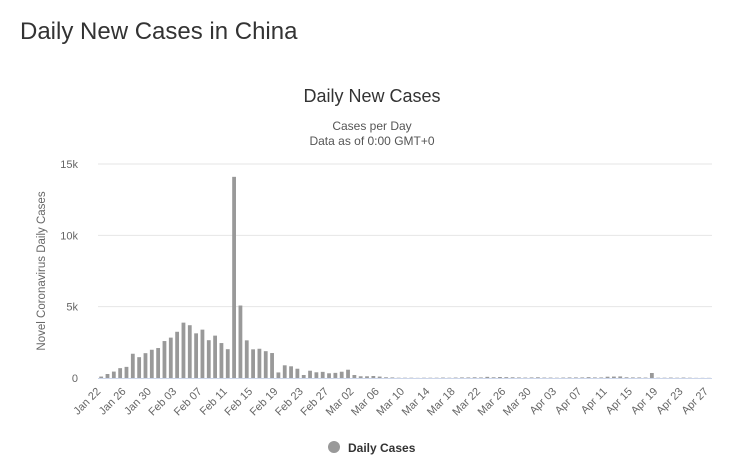 This screenshot has height=468, width=733. What do you see at coordinates (382, 448) in the screenshot?
I see `legend-label-daily-cases: Daily Cases` at bounding box center [382, 448].